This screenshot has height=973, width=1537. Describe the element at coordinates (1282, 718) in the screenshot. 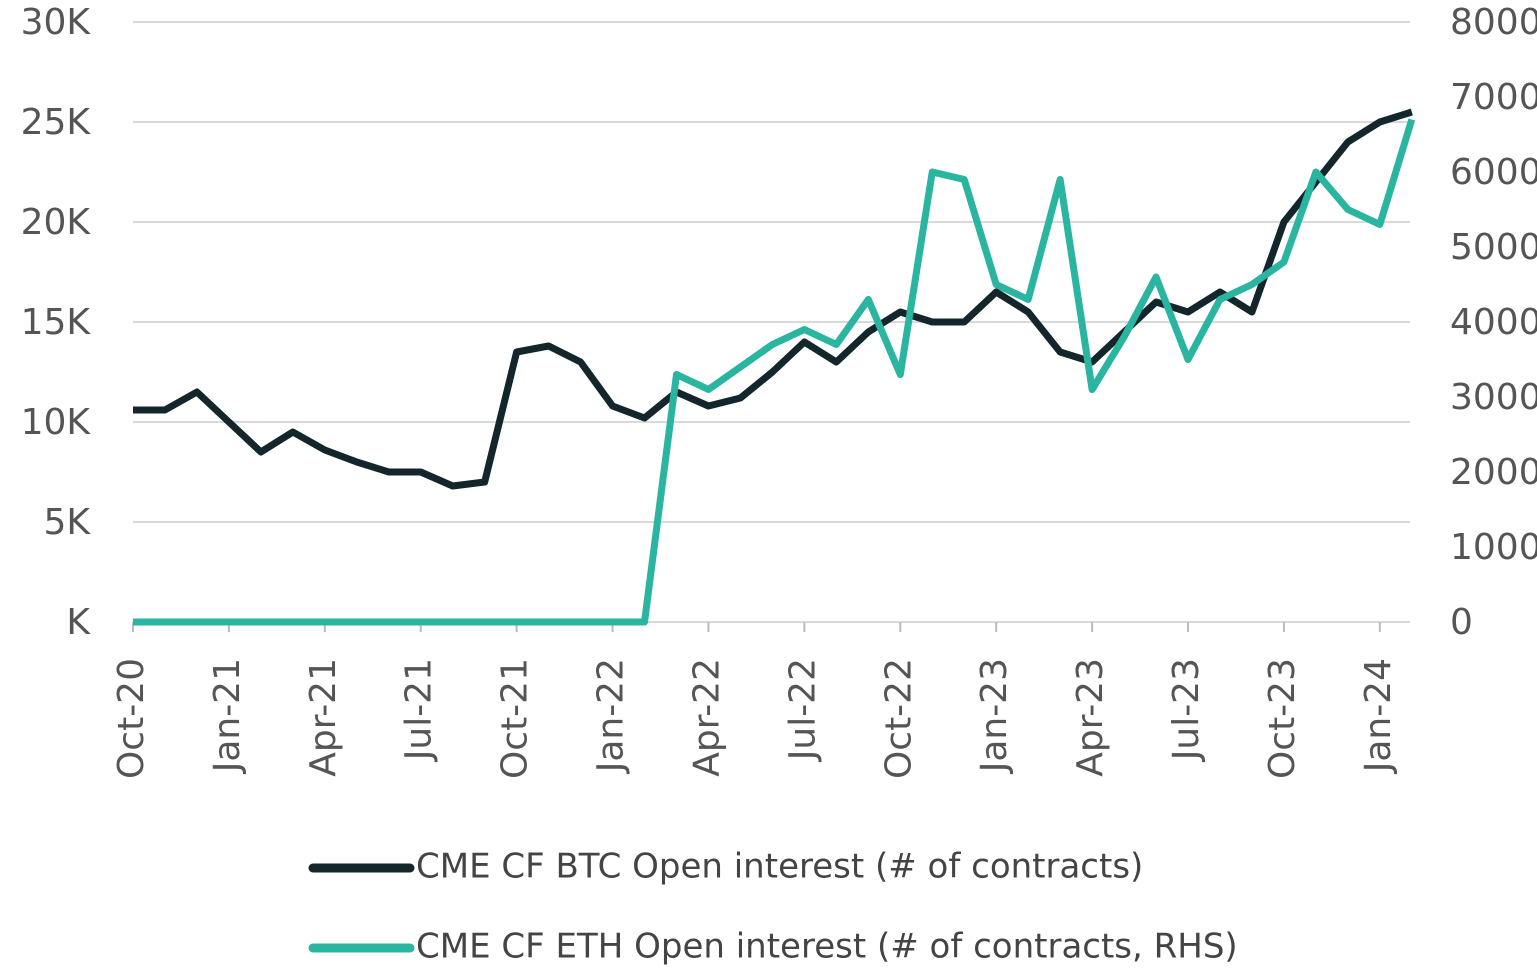

I see `x-tick-label: Oct-23` at that location.